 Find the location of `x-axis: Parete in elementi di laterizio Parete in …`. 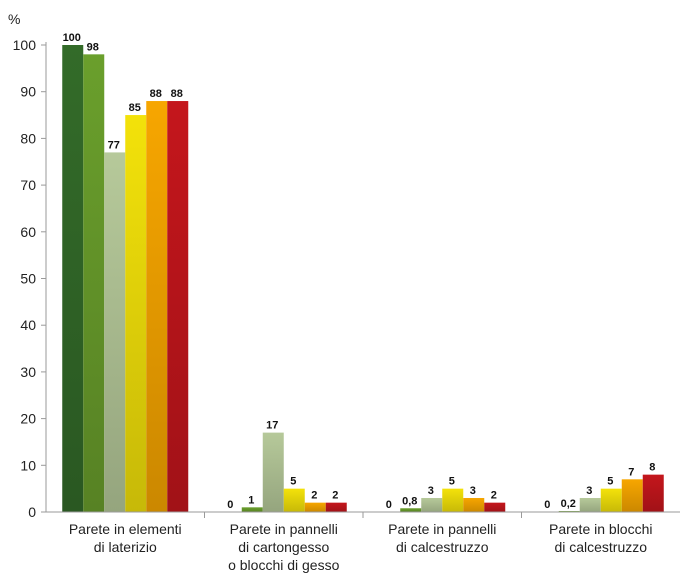

x-axis: Parete in elementi di laterizio Parete in … is located at coordinates (363, 542).